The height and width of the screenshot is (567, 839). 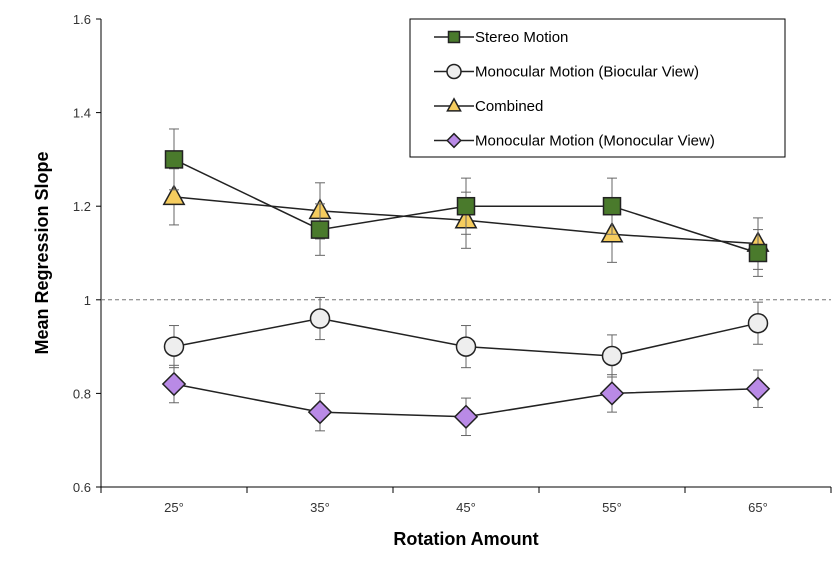 I want to click on legend-label: Monocular Motion (Monocular View), so click(x=595, y=141).